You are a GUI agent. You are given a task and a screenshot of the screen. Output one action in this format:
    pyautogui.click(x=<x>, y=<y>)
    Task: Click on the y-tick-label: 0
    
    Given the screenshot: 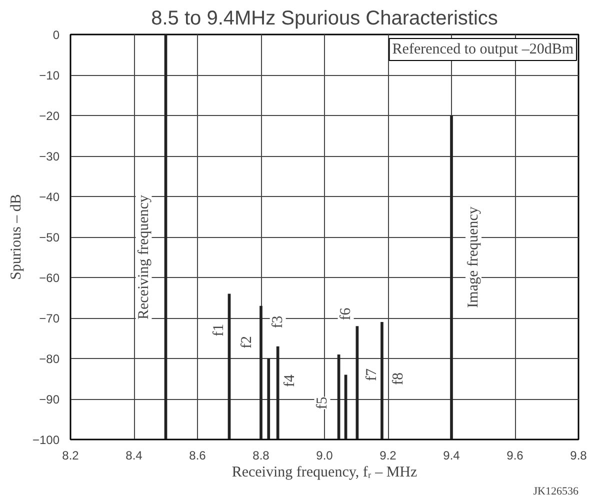 What is the action you would take?
    pyautogui.click(x=56, y=35)
    